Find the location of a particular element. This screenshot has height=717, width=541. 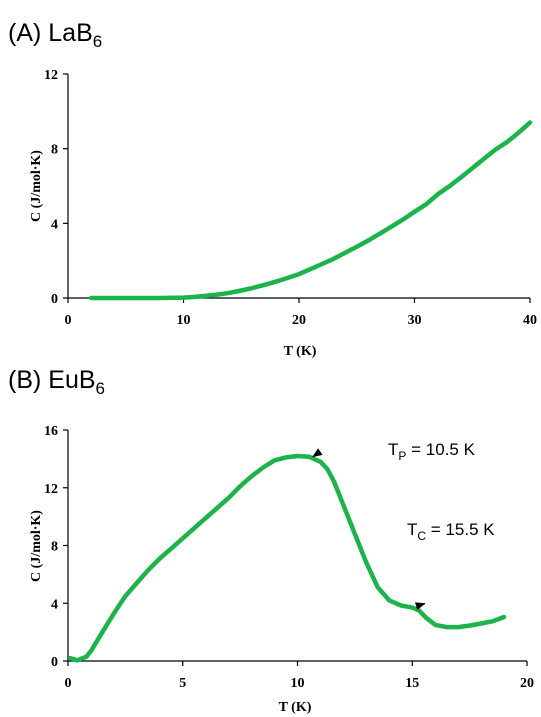

panel-a-x-tick-label: 0 is located at coordinates (68, 320).